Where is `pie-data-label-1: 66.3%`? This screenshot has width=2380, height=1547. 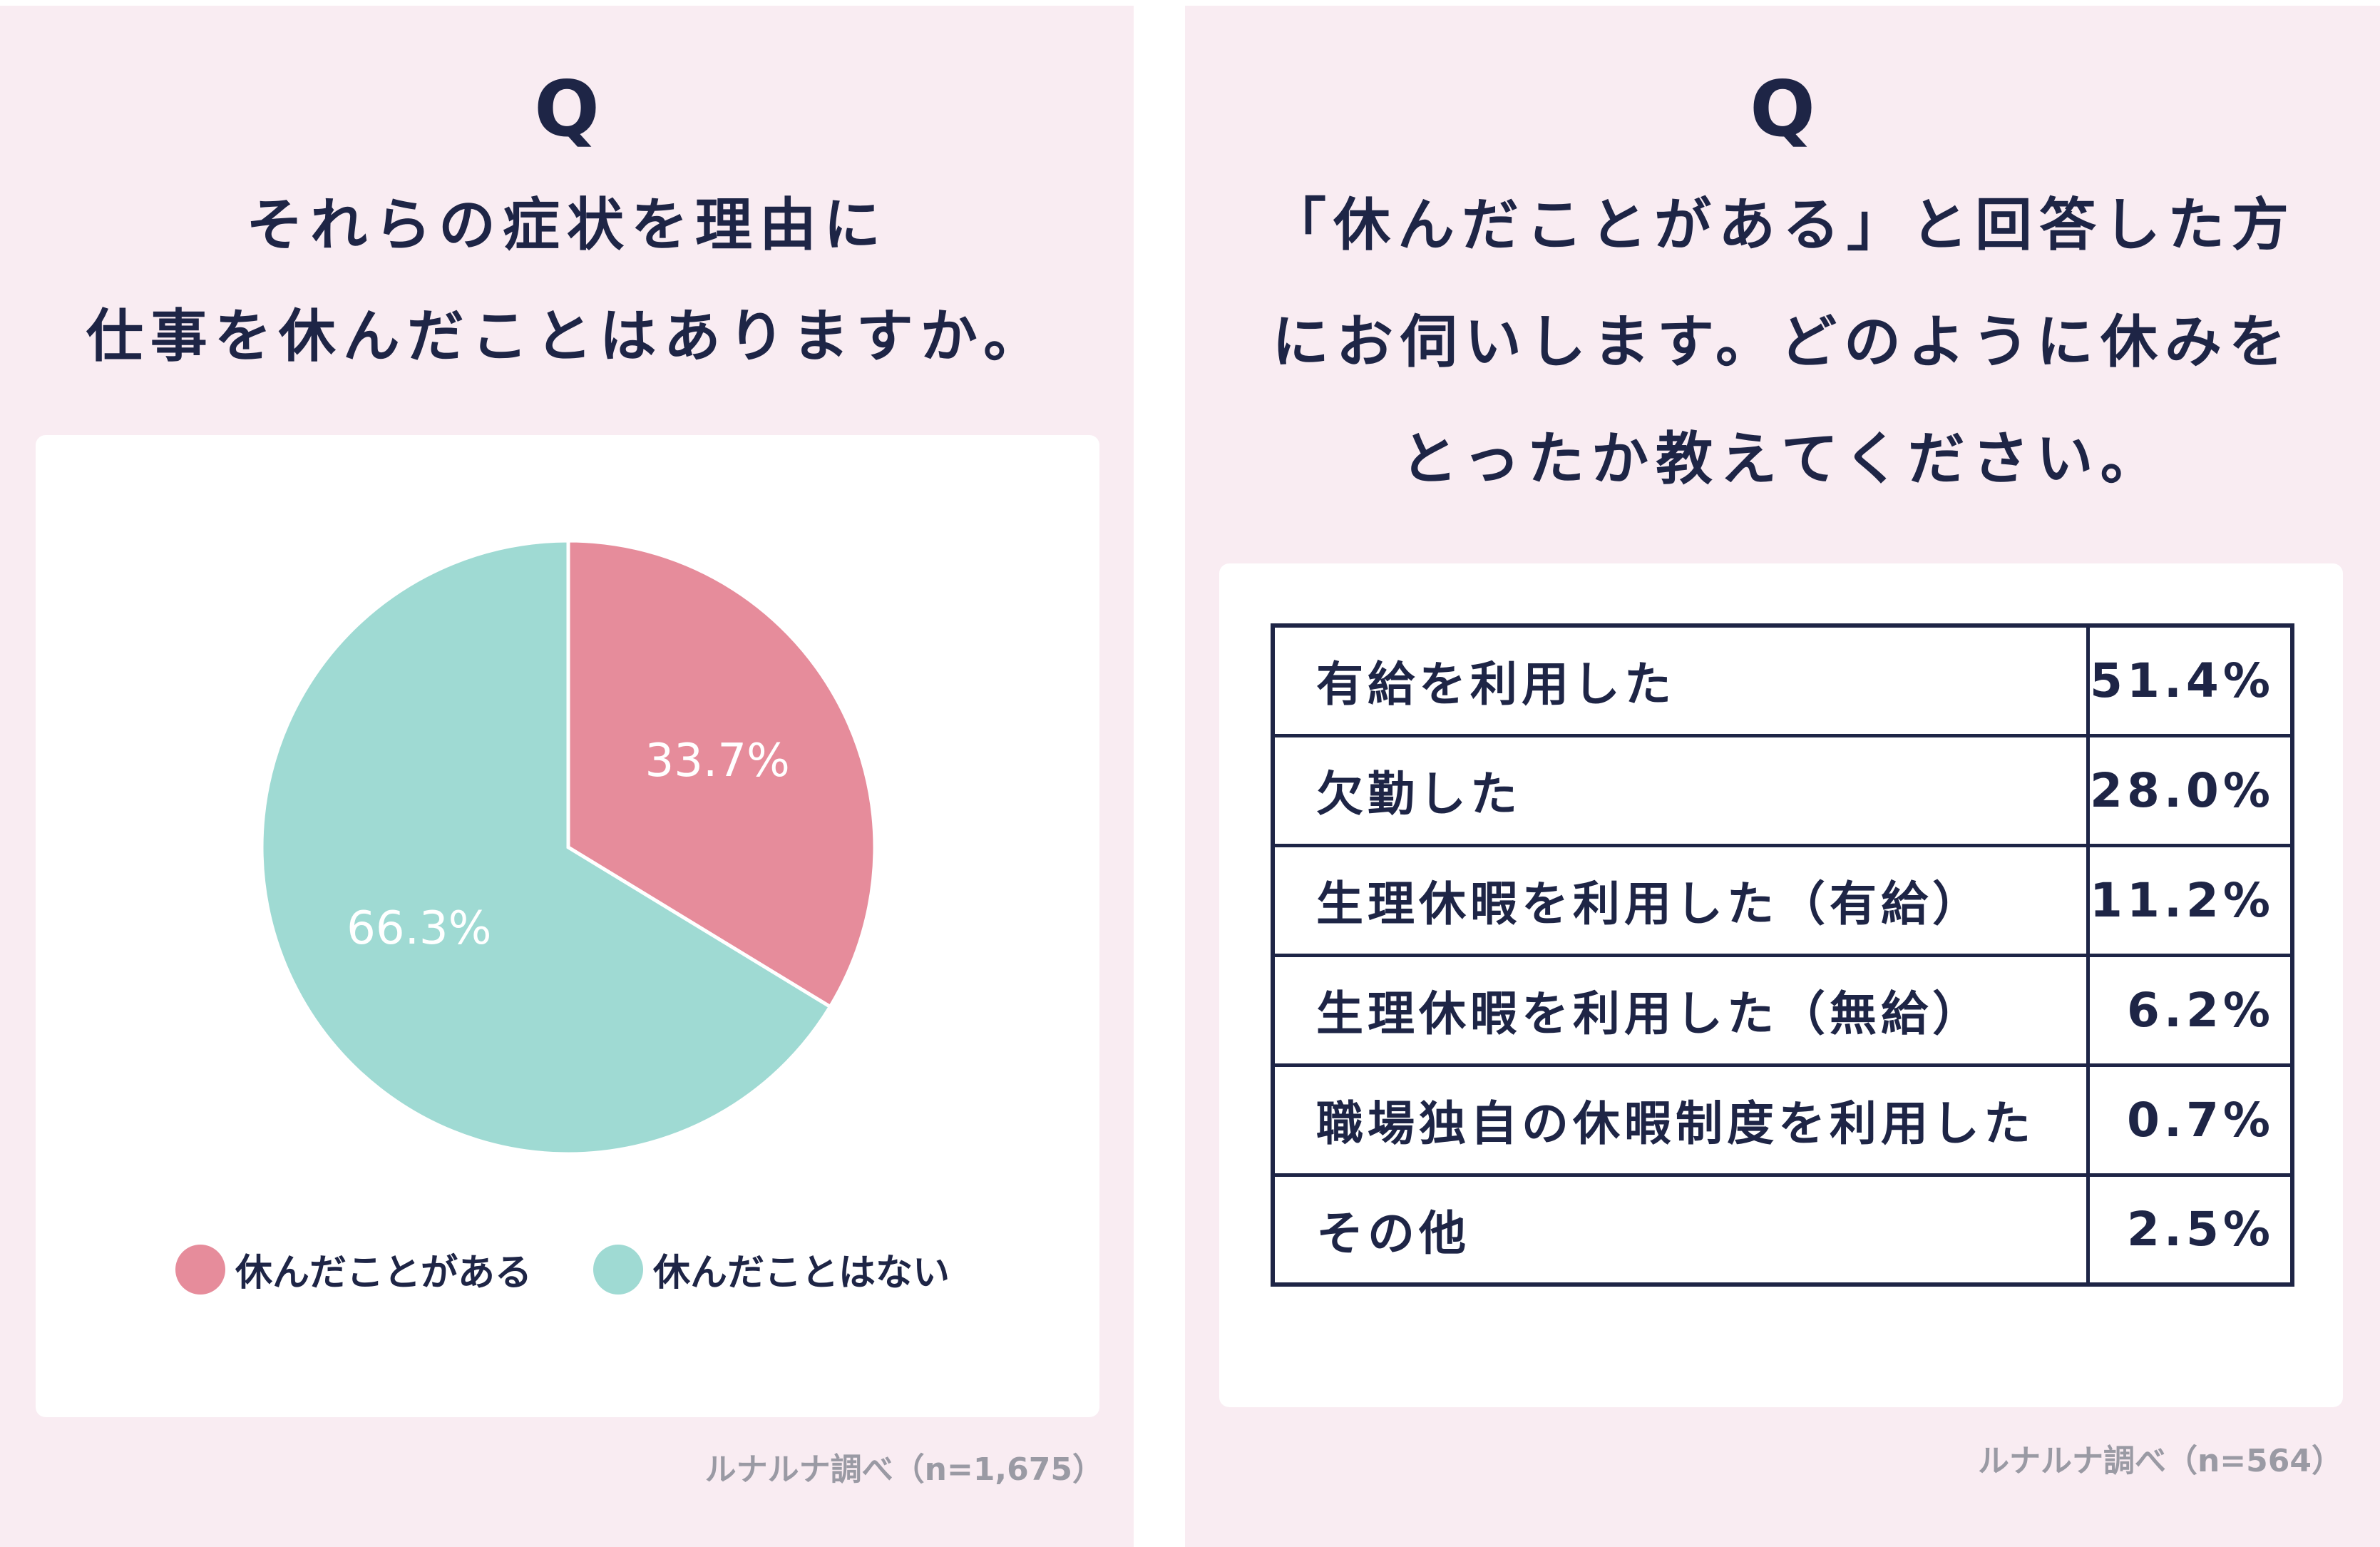
pie-data-label-1: 66.3% is located at coordinates (419, 928).